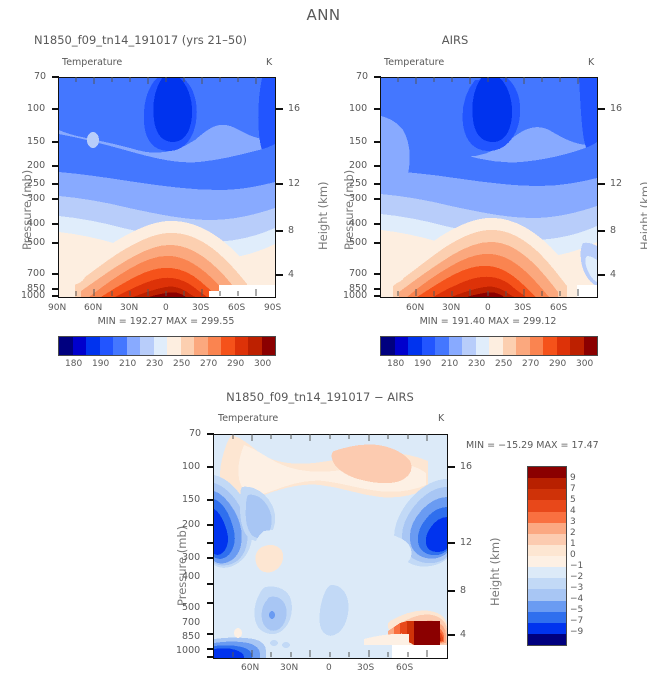 This screenshot has width=647, height=673. Describe the element at coordinates (616, 183) in the screenshot. I see `ytick-right-obs-1: 12` at that location.